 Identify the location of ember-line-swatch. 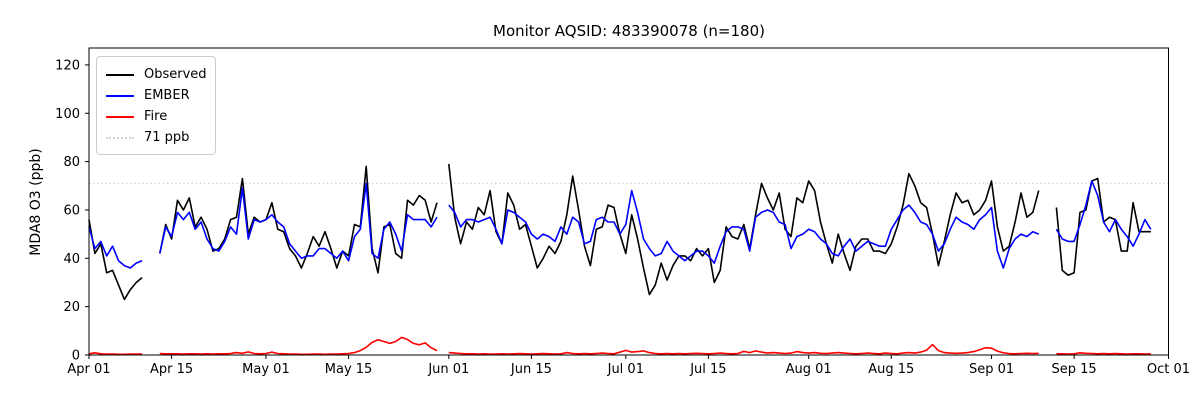
(120, 95).